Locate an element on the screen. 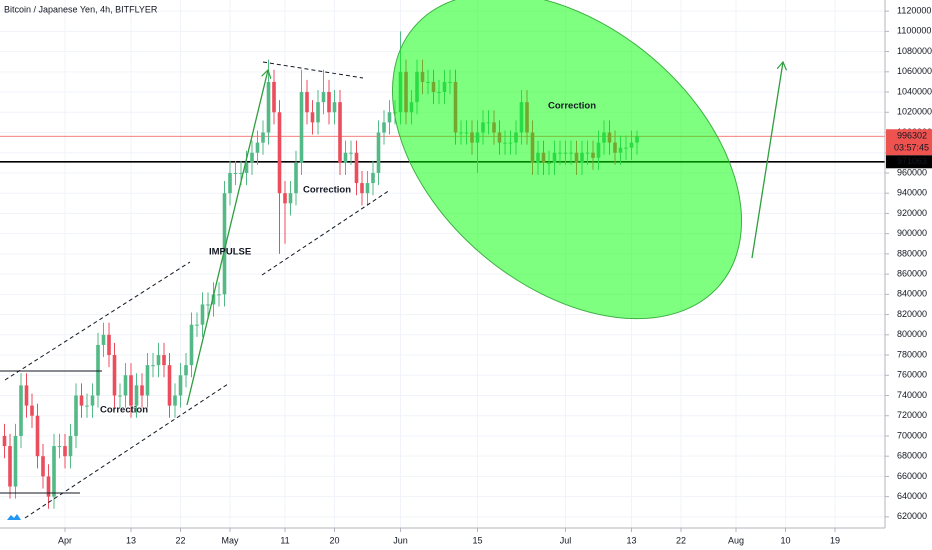 The width and height of the screenshot is (932, 550). y-tick-label: 680000 is located at coordinates (912, 456).